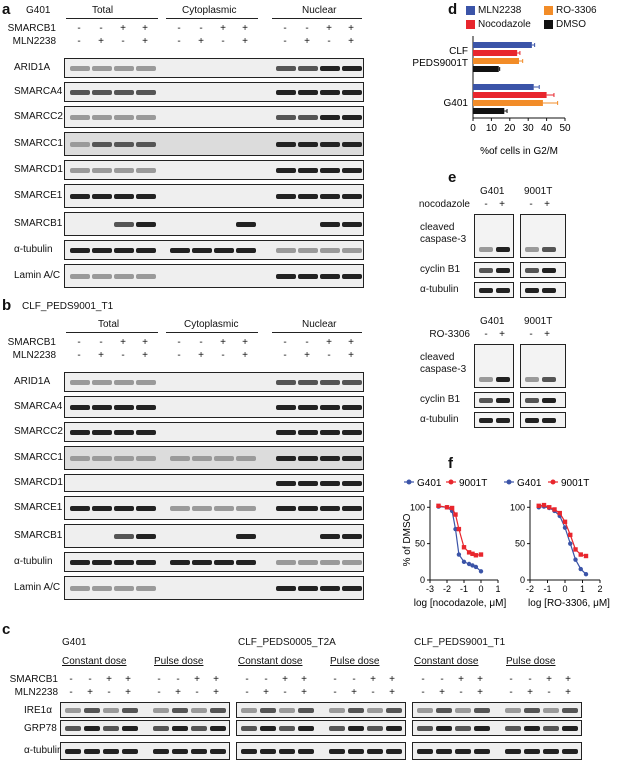 The width and height of the screenshot is (617, 761). What do you see at coordinates (211, 324) in the screenshot?
I see `panel-b-group-cyto: Cytoplasmic` at bounding box center [211, 324].